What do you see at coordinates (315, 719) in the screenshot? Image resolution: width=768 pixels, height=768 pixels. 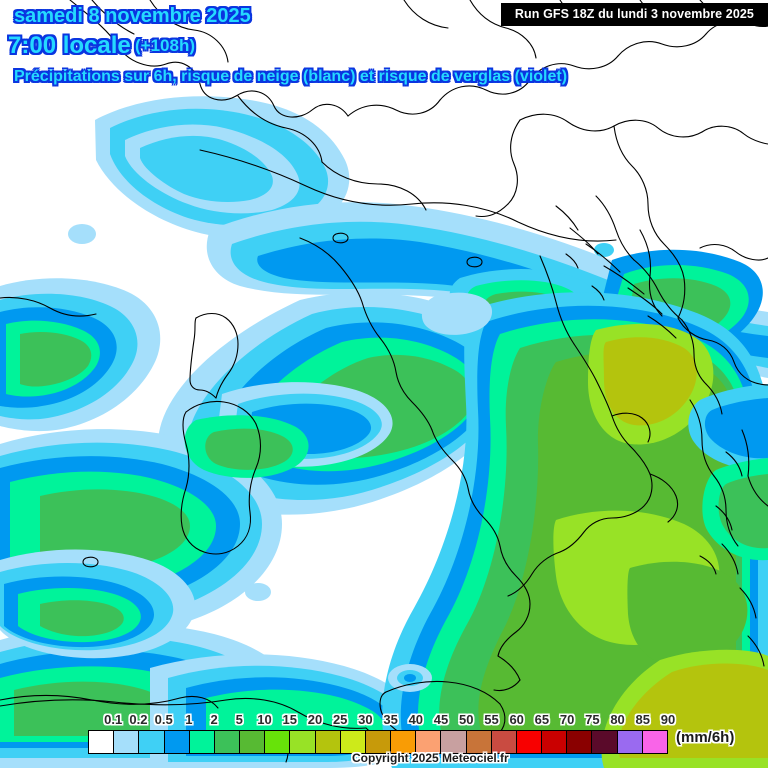 I see `legend-tick-20: 20` at bounding box center [315, 719].